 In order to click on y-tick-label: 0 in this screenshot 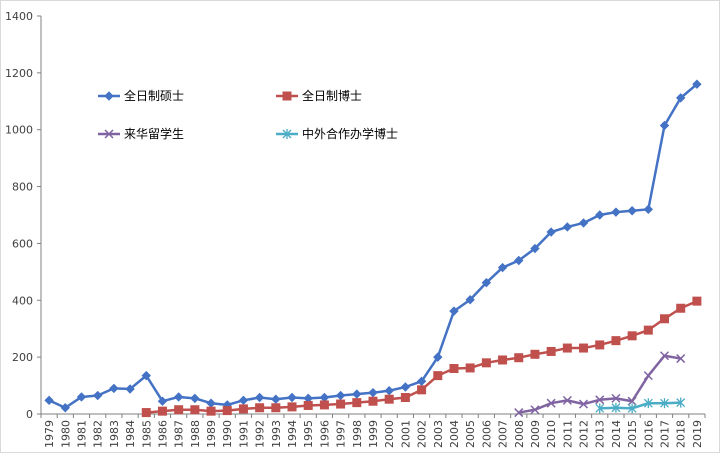, I will do `click(29, 414)`.